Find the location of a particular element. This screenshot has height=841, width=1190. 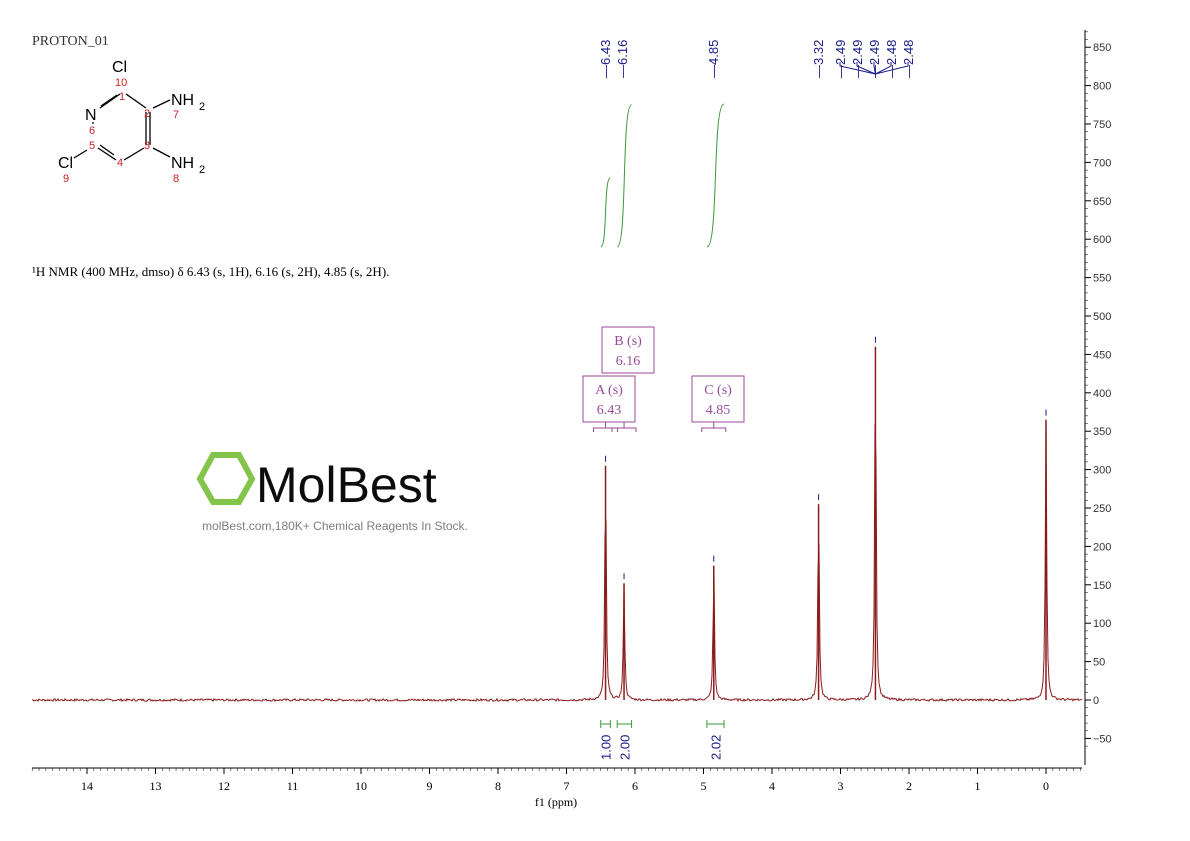

atom-number: 2 is located at coordinates (147, 114).